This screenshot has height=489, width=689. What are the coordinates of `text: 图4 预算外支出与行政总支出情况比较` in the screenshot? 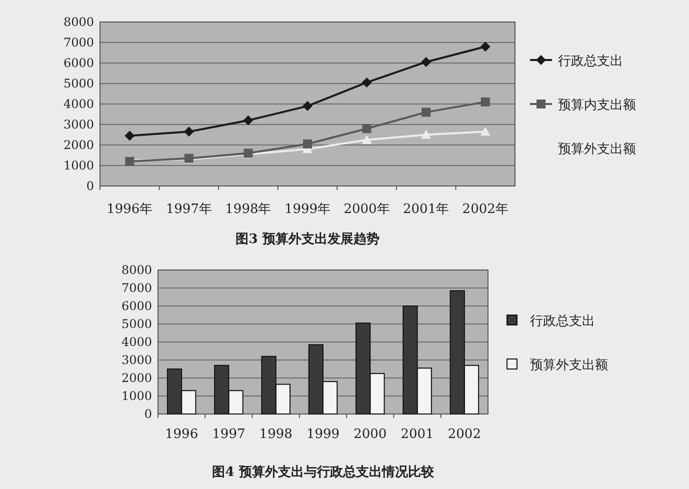 It's located at (323, 472).